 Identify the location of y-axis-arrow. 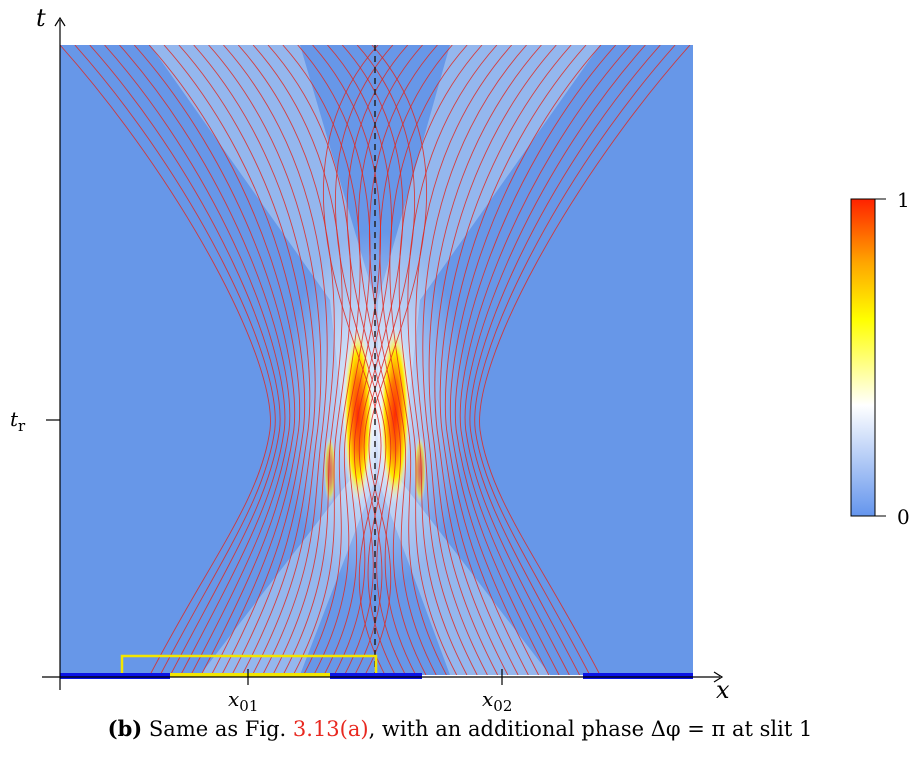
(60, 21).